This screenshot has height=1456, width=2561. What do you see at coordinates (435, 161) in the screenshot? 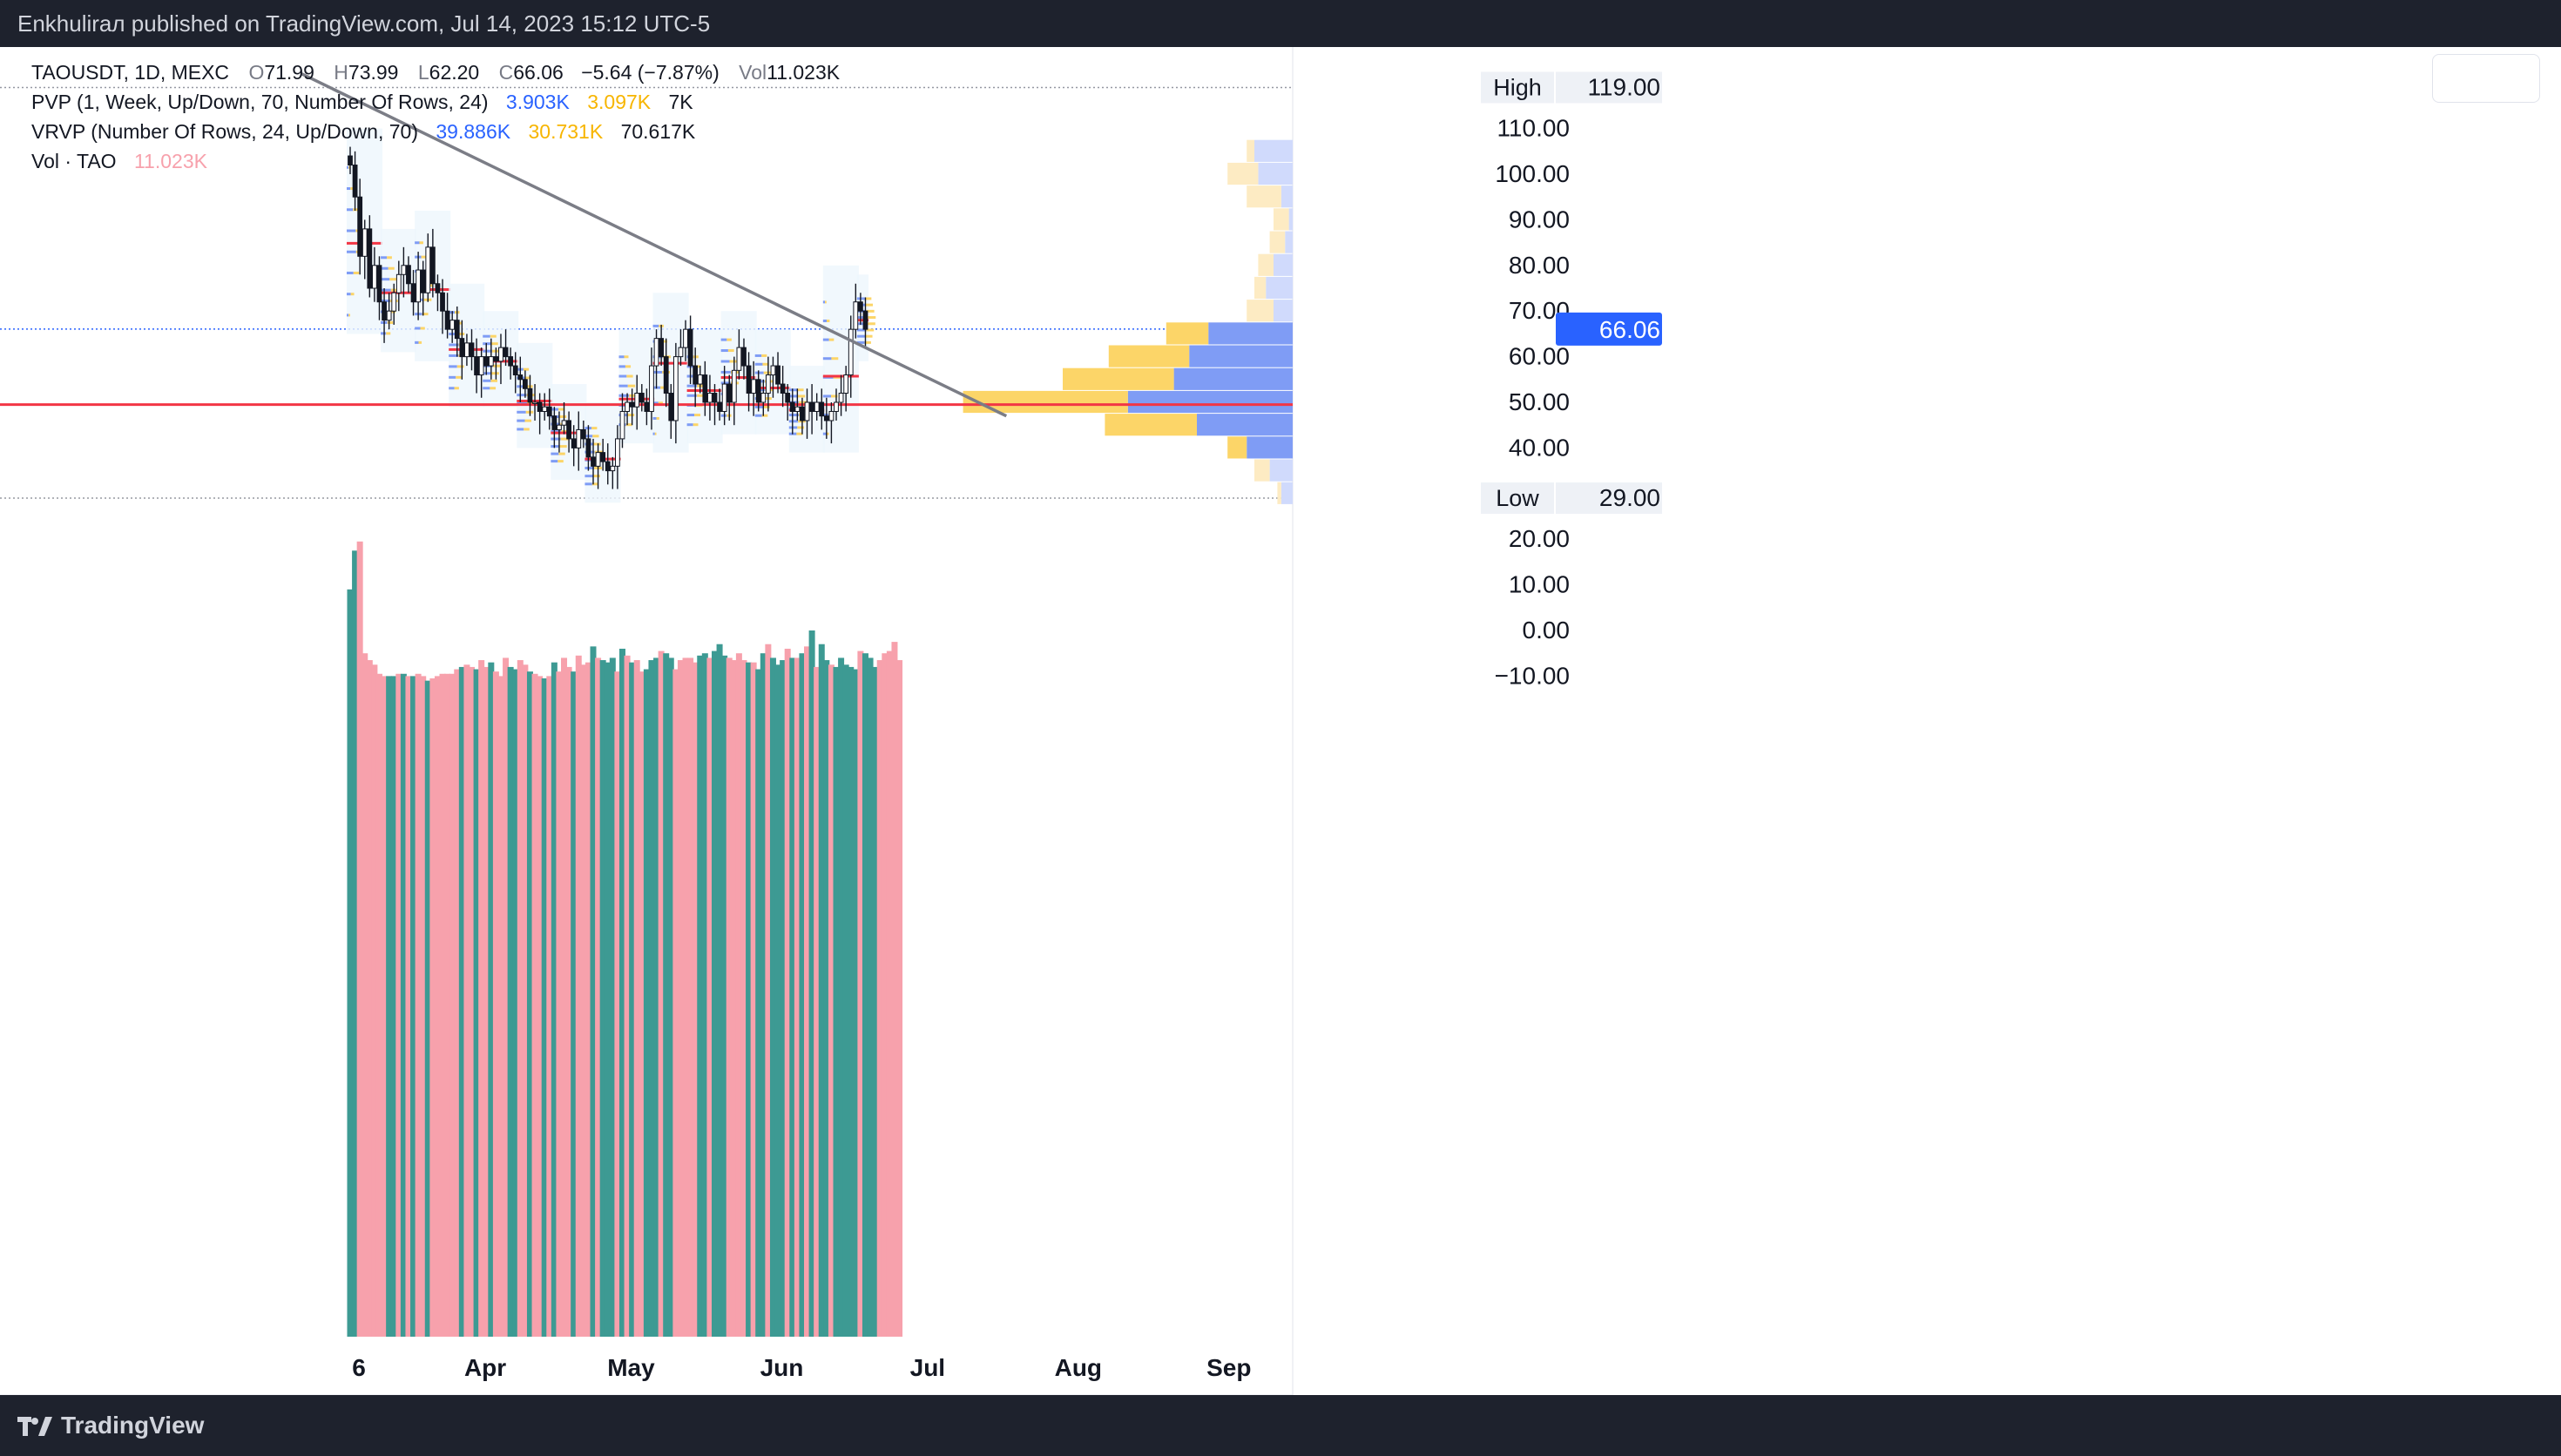
I see `volume-legend-row: Vol · TAO 11.023K` at bounding box center [435, 161].